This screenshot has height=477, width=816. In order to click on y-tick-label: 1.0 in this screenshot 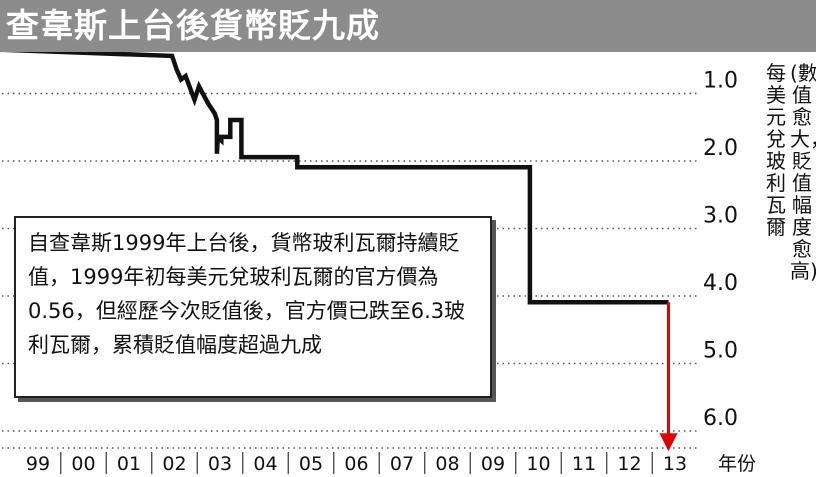, I will do `click(720, 81)`.